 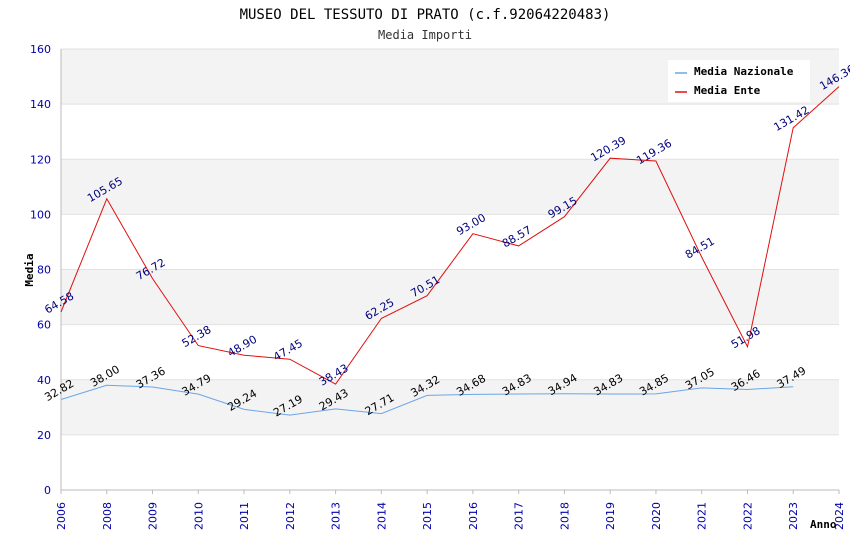 I want to click on x-tick-label: 2009, so click(x=153, y=516).